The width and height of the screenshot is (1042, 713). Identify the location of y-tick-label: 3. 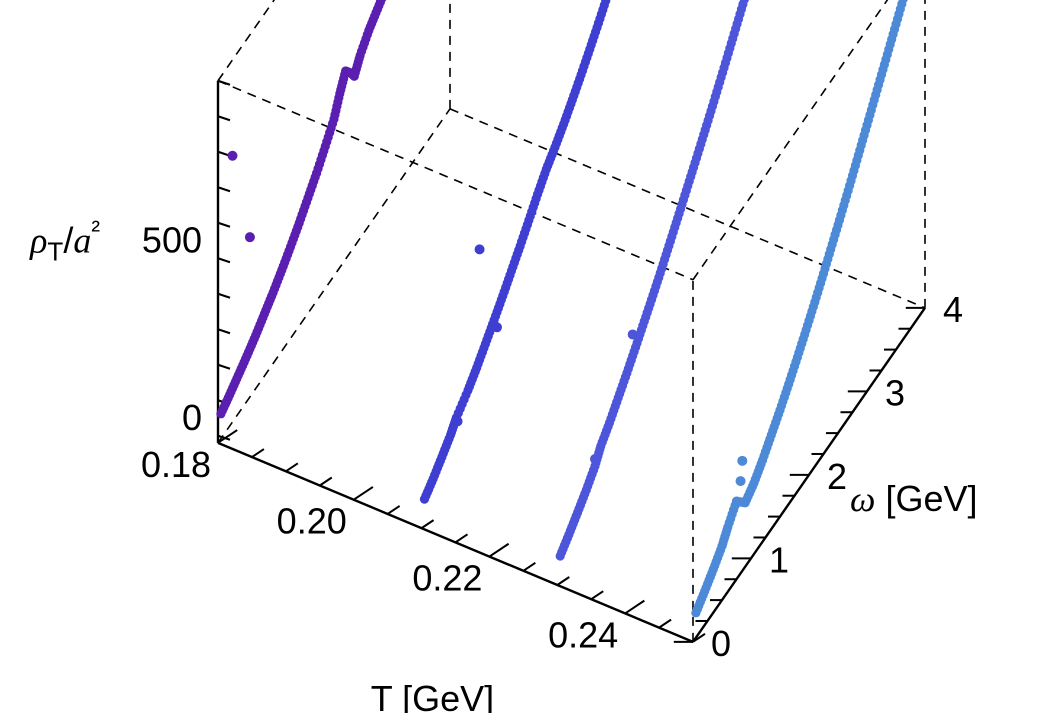
(895, 392).